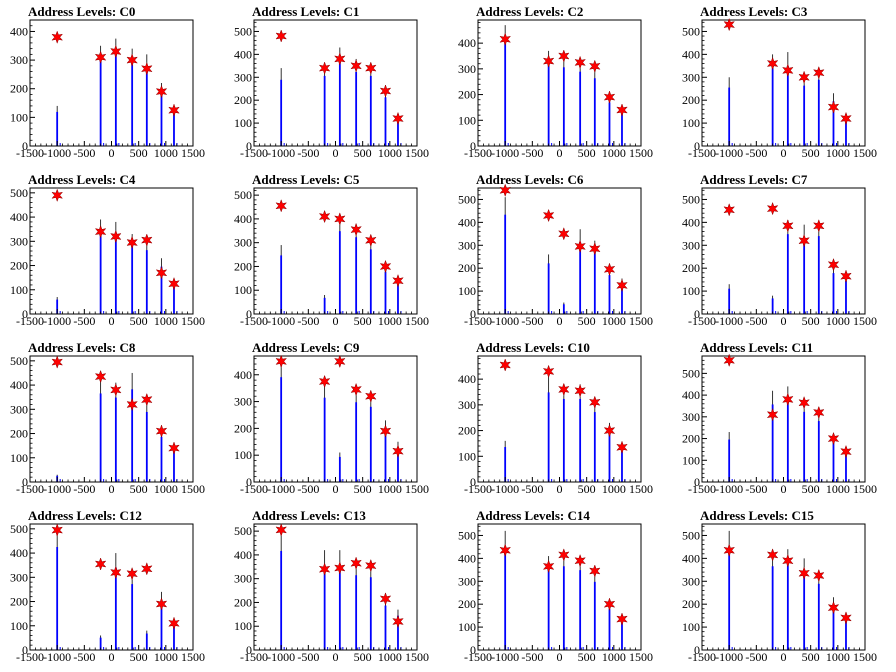  Describe the element at coordinates (331, 425) in the screenshot. I see `chart-svg: 0 100 200 300 400 -1500 -1000 -500 0 500 1000 1500` at that location.